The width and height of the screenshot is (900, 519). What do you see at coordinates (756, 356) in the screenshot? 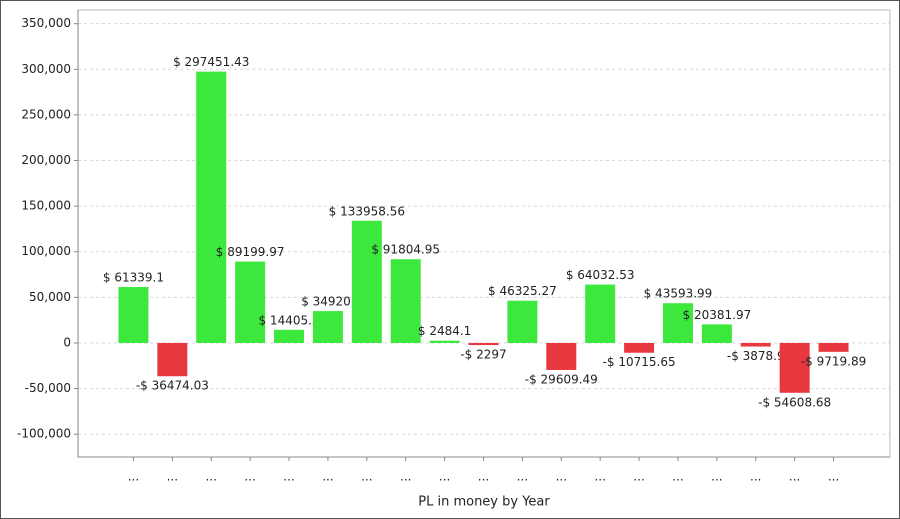
I see `value-label: -$ 3878.9` at bounding box center [756, 356].